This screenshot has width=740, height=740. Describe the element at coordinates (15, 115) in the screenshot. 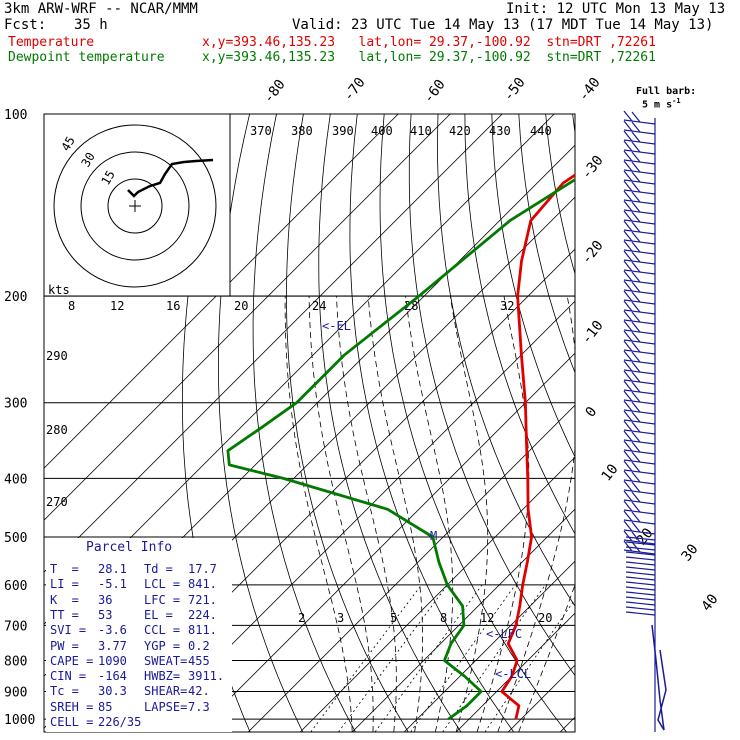

I see `pressure-label-100: 100` at that location.